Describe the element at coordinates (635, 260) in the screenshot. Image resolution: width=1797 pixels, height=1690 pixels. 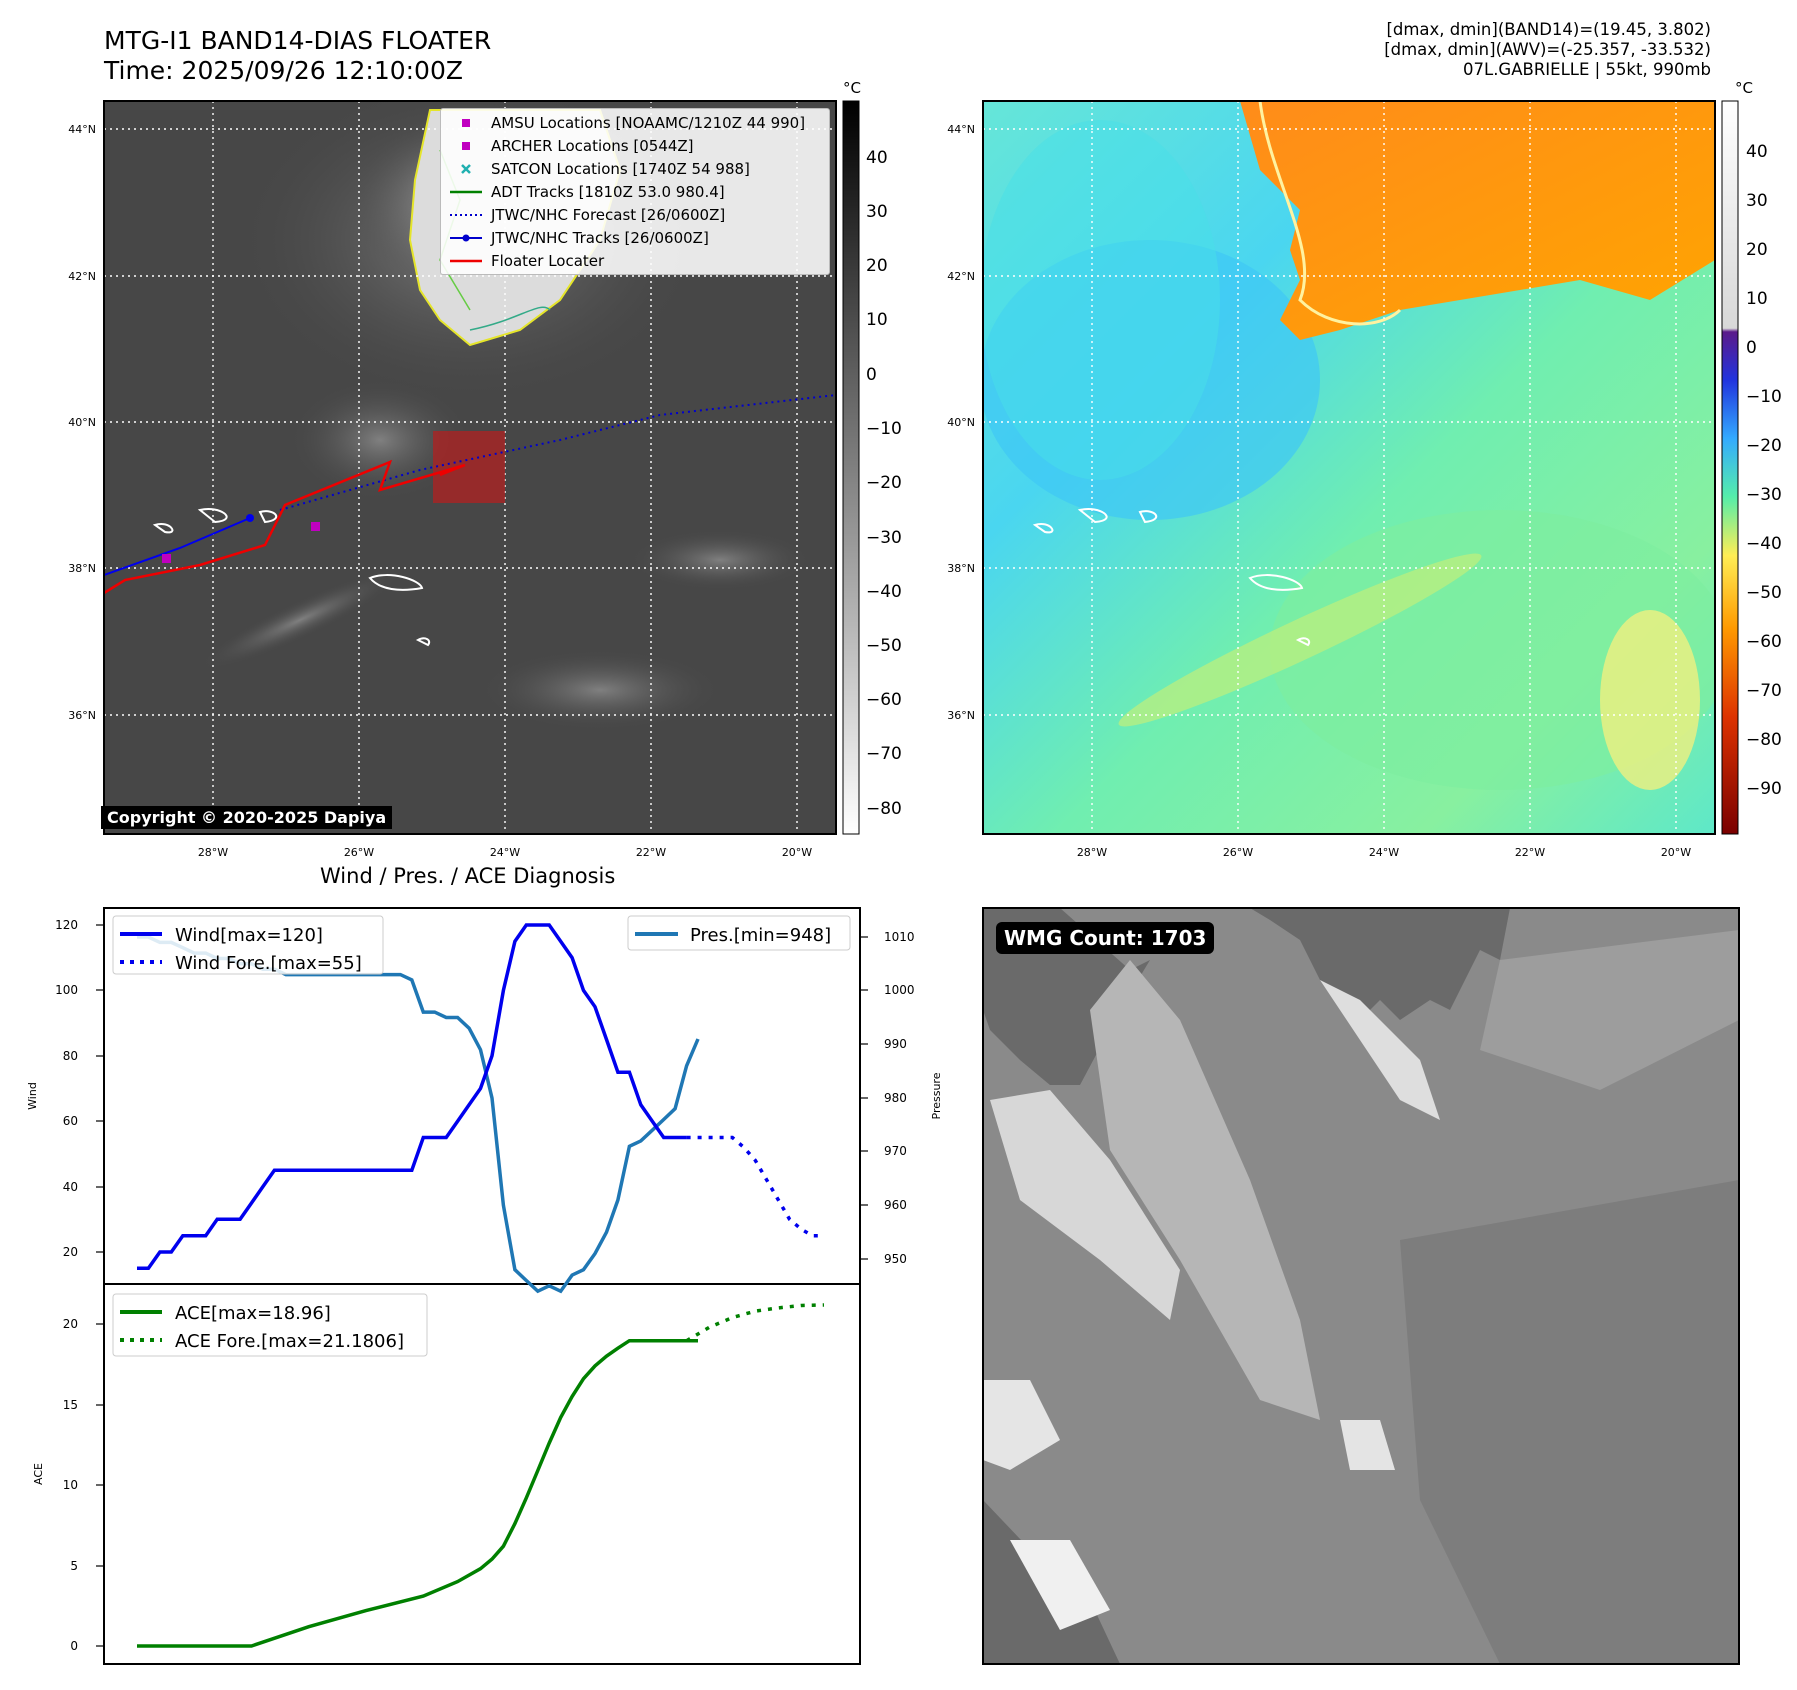
I see `ir-legend-item: Floater Locater` at that location.